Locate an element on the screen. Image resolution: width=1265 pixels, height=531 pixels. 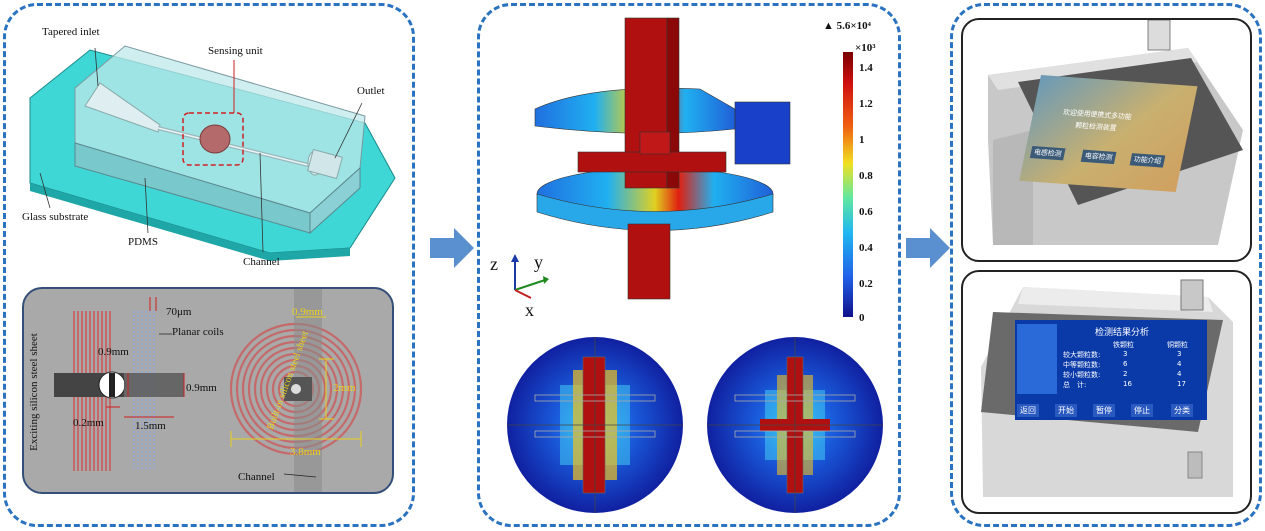
field-3d-simulation is located at coordinates (662, 158).